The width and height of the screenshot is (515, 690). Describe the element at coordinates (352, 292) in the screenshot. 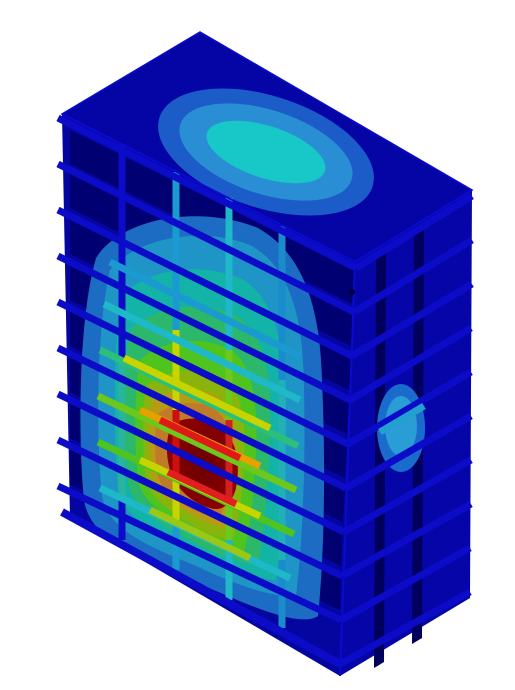

I see `node-marker` at that location.